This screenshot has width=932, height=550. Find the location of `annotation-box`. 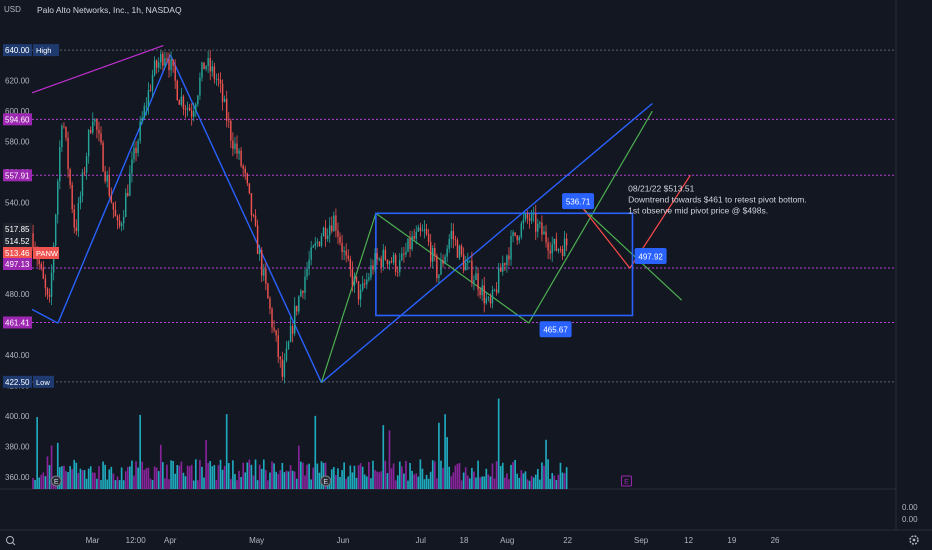

annotation-box is located at coordinates (650, 256).